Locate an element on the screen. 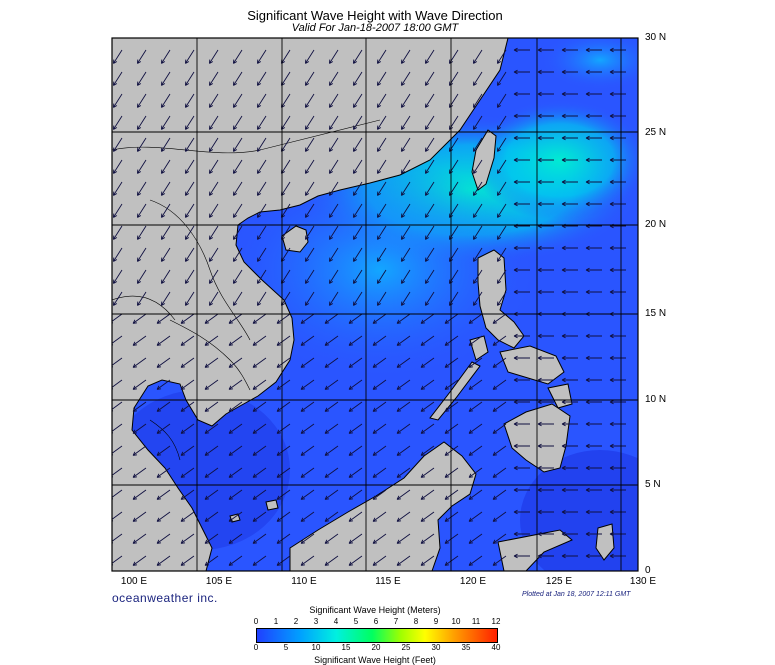  lon-label-130e: 130 E is located at coordinates (643, 581).